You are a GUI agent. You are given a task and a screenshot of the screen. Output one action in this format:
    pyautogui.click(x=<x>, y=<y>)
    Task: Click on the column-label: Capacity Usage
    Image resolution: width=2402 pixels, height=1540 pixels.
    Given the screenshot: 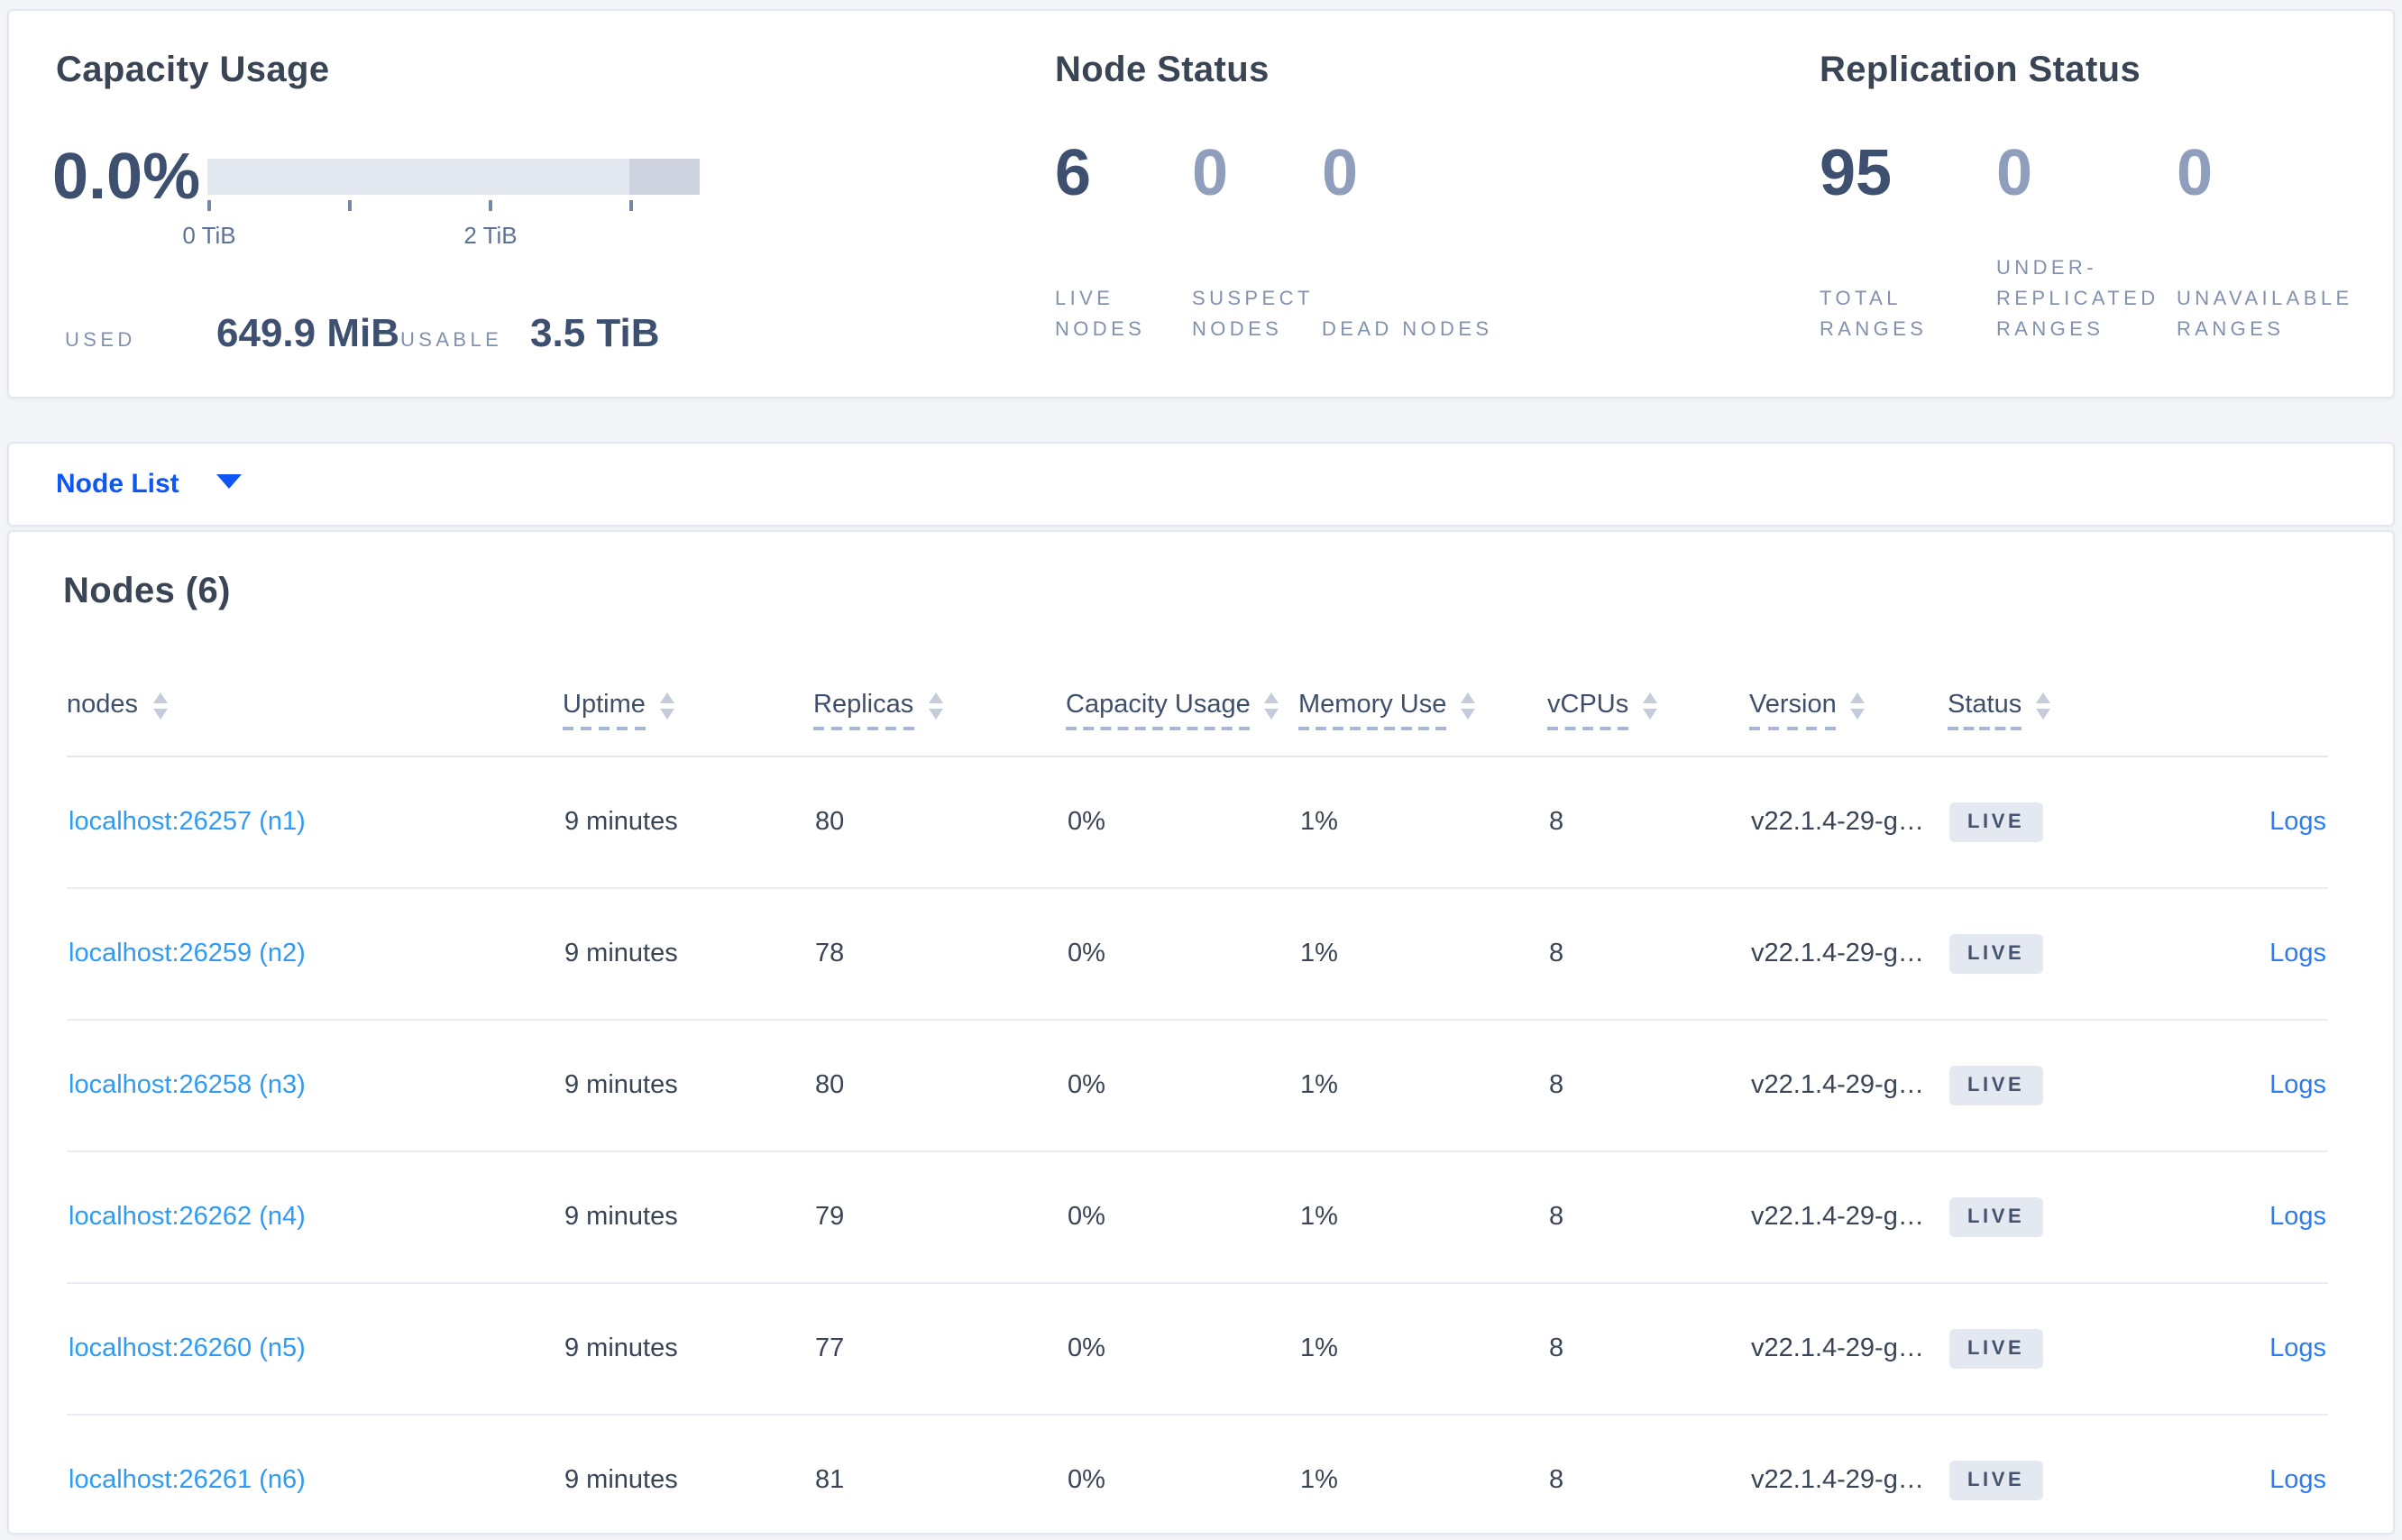 What is the action you would take?
    pyautogui.click(x=1158, y=710)
    